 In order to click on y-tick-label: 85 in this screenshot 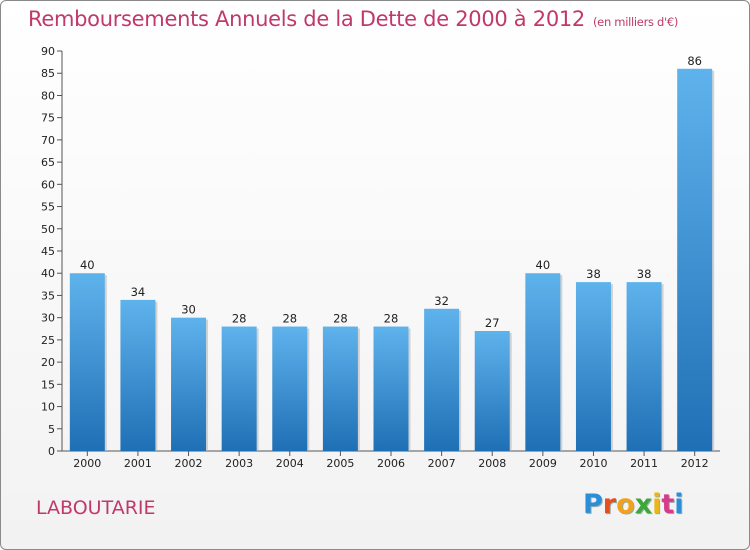, I will do `click(48, 73)`.